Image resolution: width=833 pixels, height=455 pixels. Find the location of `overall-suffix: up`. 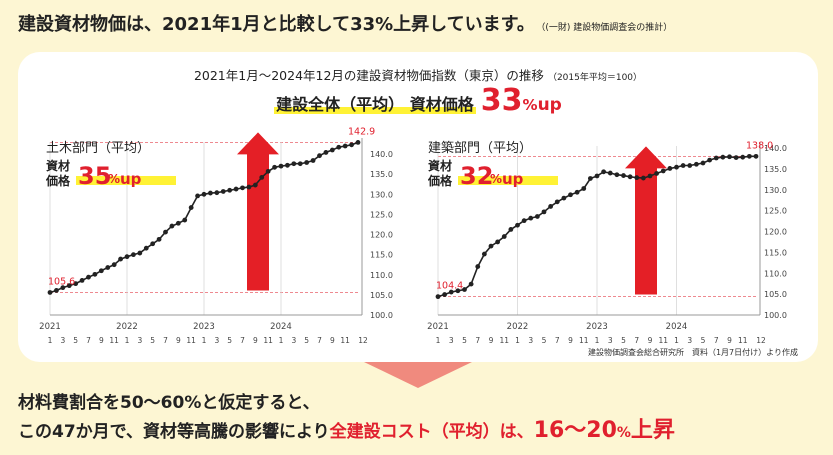

overall-suffix: up is located at coordinates (549, 105).